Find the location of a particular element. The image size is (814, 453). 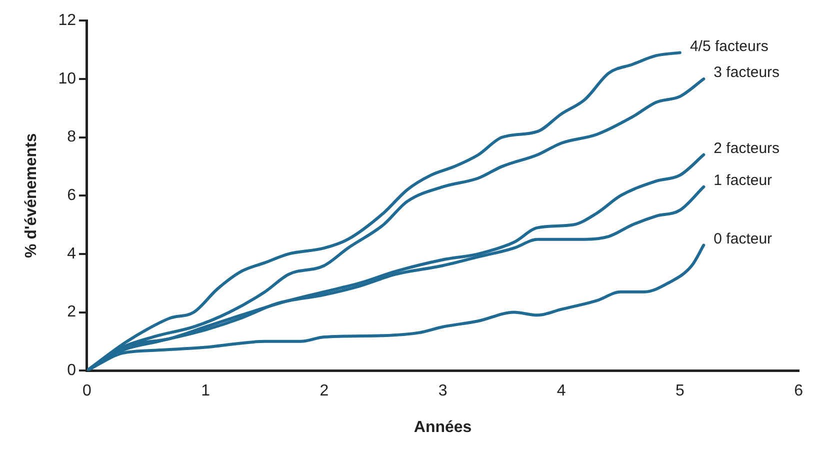

y-tick-label: 2 is located at coordinates (71, 312).